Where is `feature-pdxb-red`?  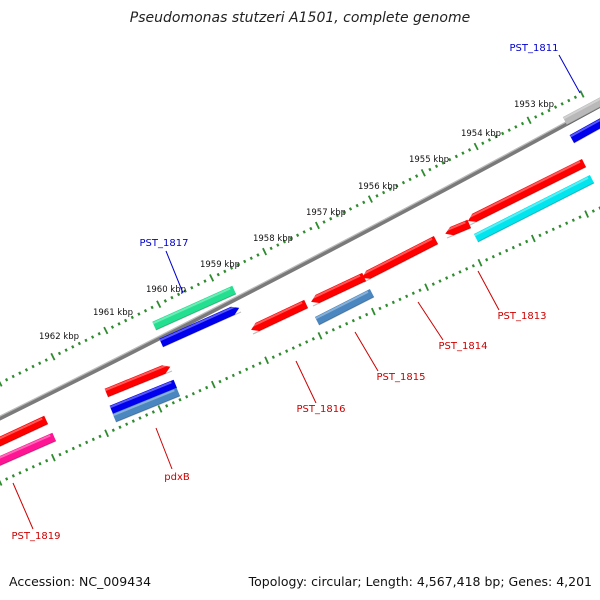 feature-pdxb-red is located at coordinates (138, 381).